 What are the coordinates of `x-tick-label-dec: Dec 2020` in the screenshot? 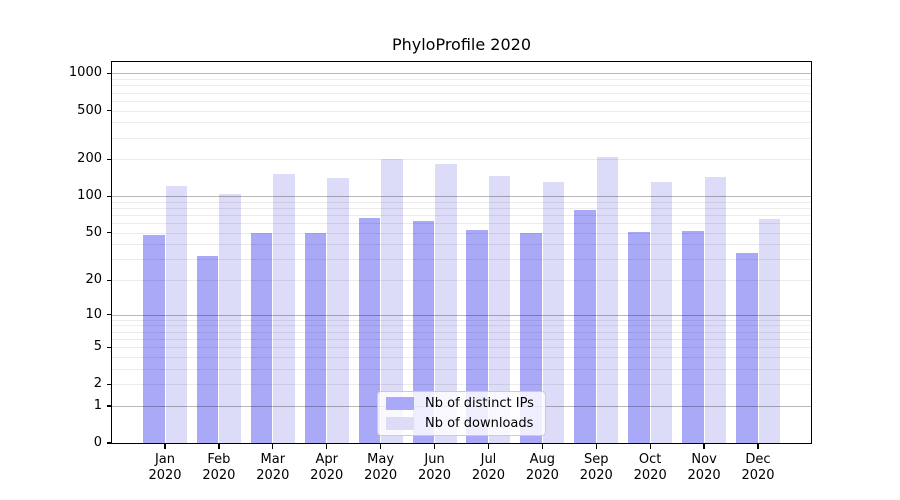 It's located at (758, 467).